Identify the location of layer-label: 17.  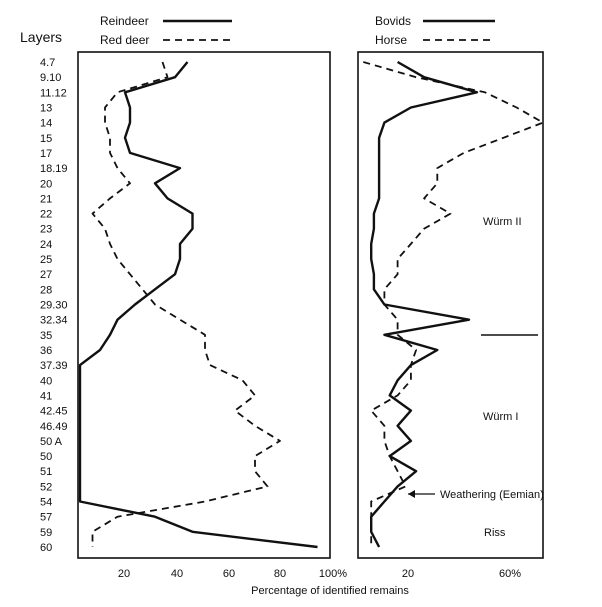
(46, 154).